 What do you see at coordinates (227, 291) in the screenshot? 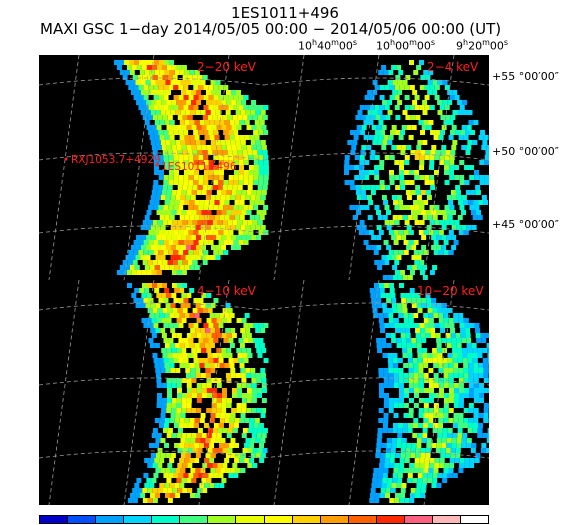
I see `panel-label-4-10kev: 4−10 keV` at bounding box center [227, 291].